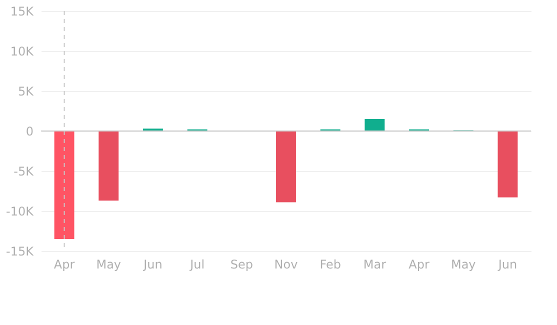 The image size is (557, 325). What do you see at coordinates (241, 265) in the screenshot?
I see `x-tick-label: Sep` at bounding box center [241, 265].